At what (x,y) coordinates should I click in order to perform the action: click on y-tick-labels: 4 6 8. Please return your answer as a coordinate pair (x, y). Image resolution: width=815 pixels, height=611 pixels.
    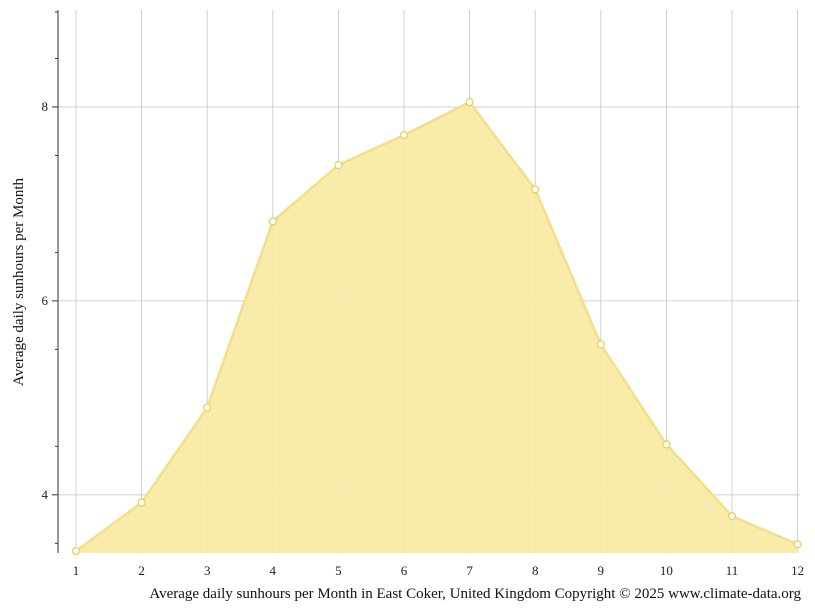
    Looking at the image, I should click on (45, 300).